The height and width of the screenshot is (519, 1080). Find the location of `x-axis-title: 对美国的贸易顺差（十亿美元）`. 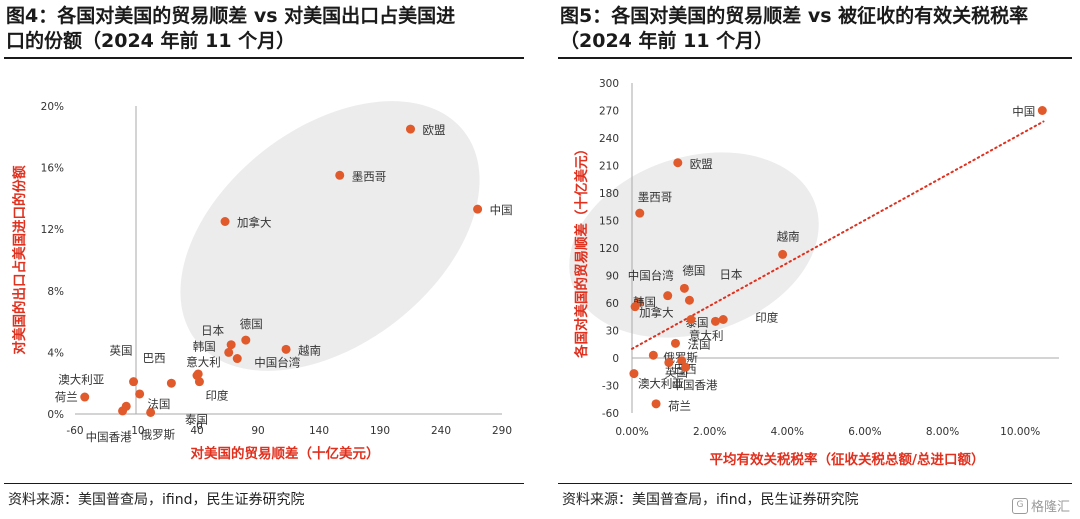

x-axis-title: 对美国的贸易顺差（十亿美元） is located at coordinates (285, 453).